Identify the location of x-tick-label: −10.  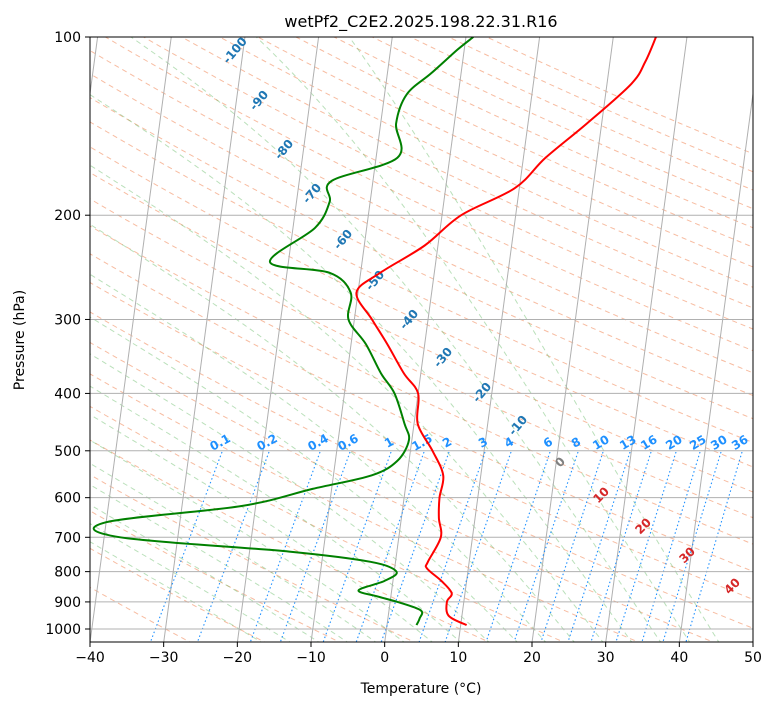
(311, 658).